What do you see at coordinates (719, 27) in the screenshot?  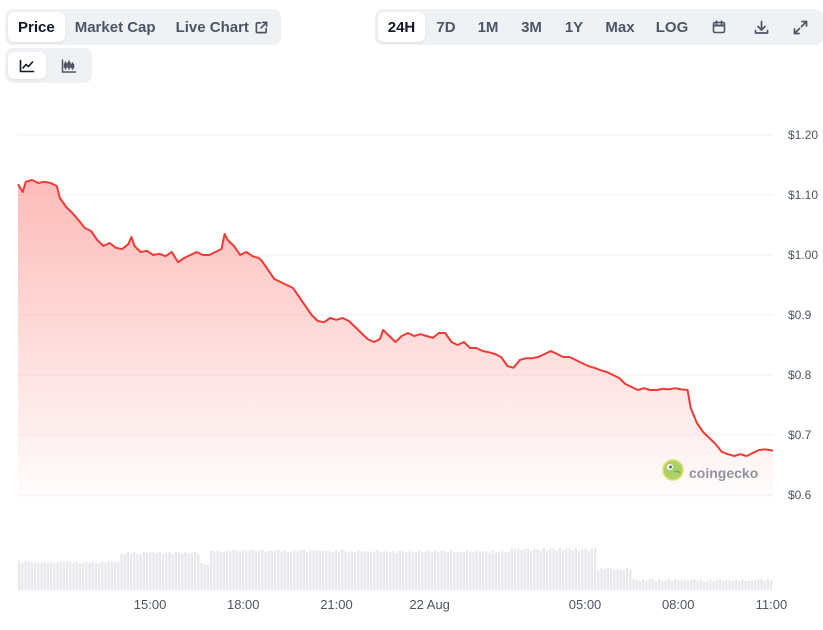 I see `calendar-button` at bounding box center [719, 27].